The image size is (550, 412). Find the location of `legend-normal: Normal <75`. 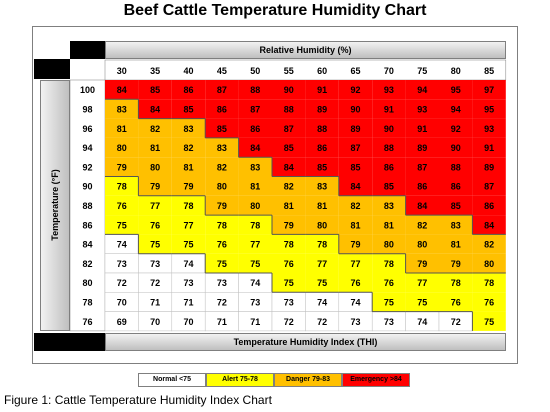

legend-normal: Normal <75 is located at coordinates (172, 380).